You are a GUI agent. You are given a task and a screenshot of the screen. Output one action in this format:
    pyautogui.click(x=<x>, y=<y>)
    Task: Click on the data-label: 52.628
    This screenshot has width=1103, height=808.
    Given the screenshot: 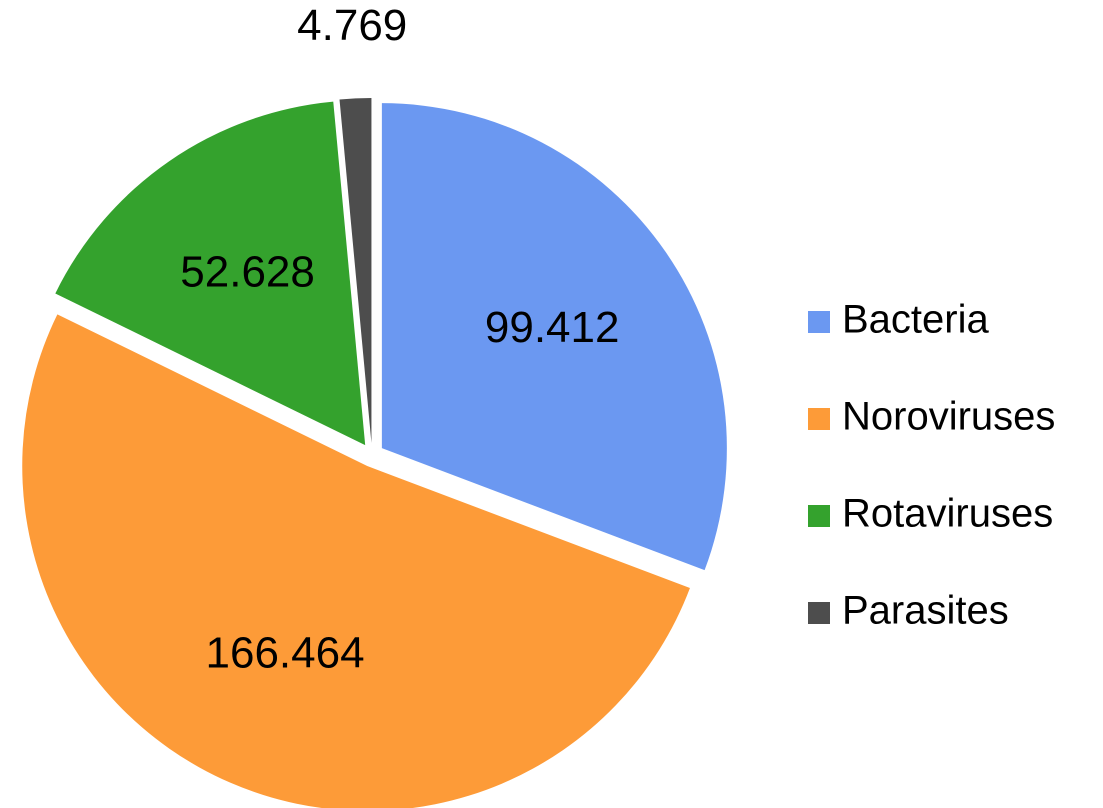 What is the action you would take?
    pyautogui.click(x=247, y=271)
    